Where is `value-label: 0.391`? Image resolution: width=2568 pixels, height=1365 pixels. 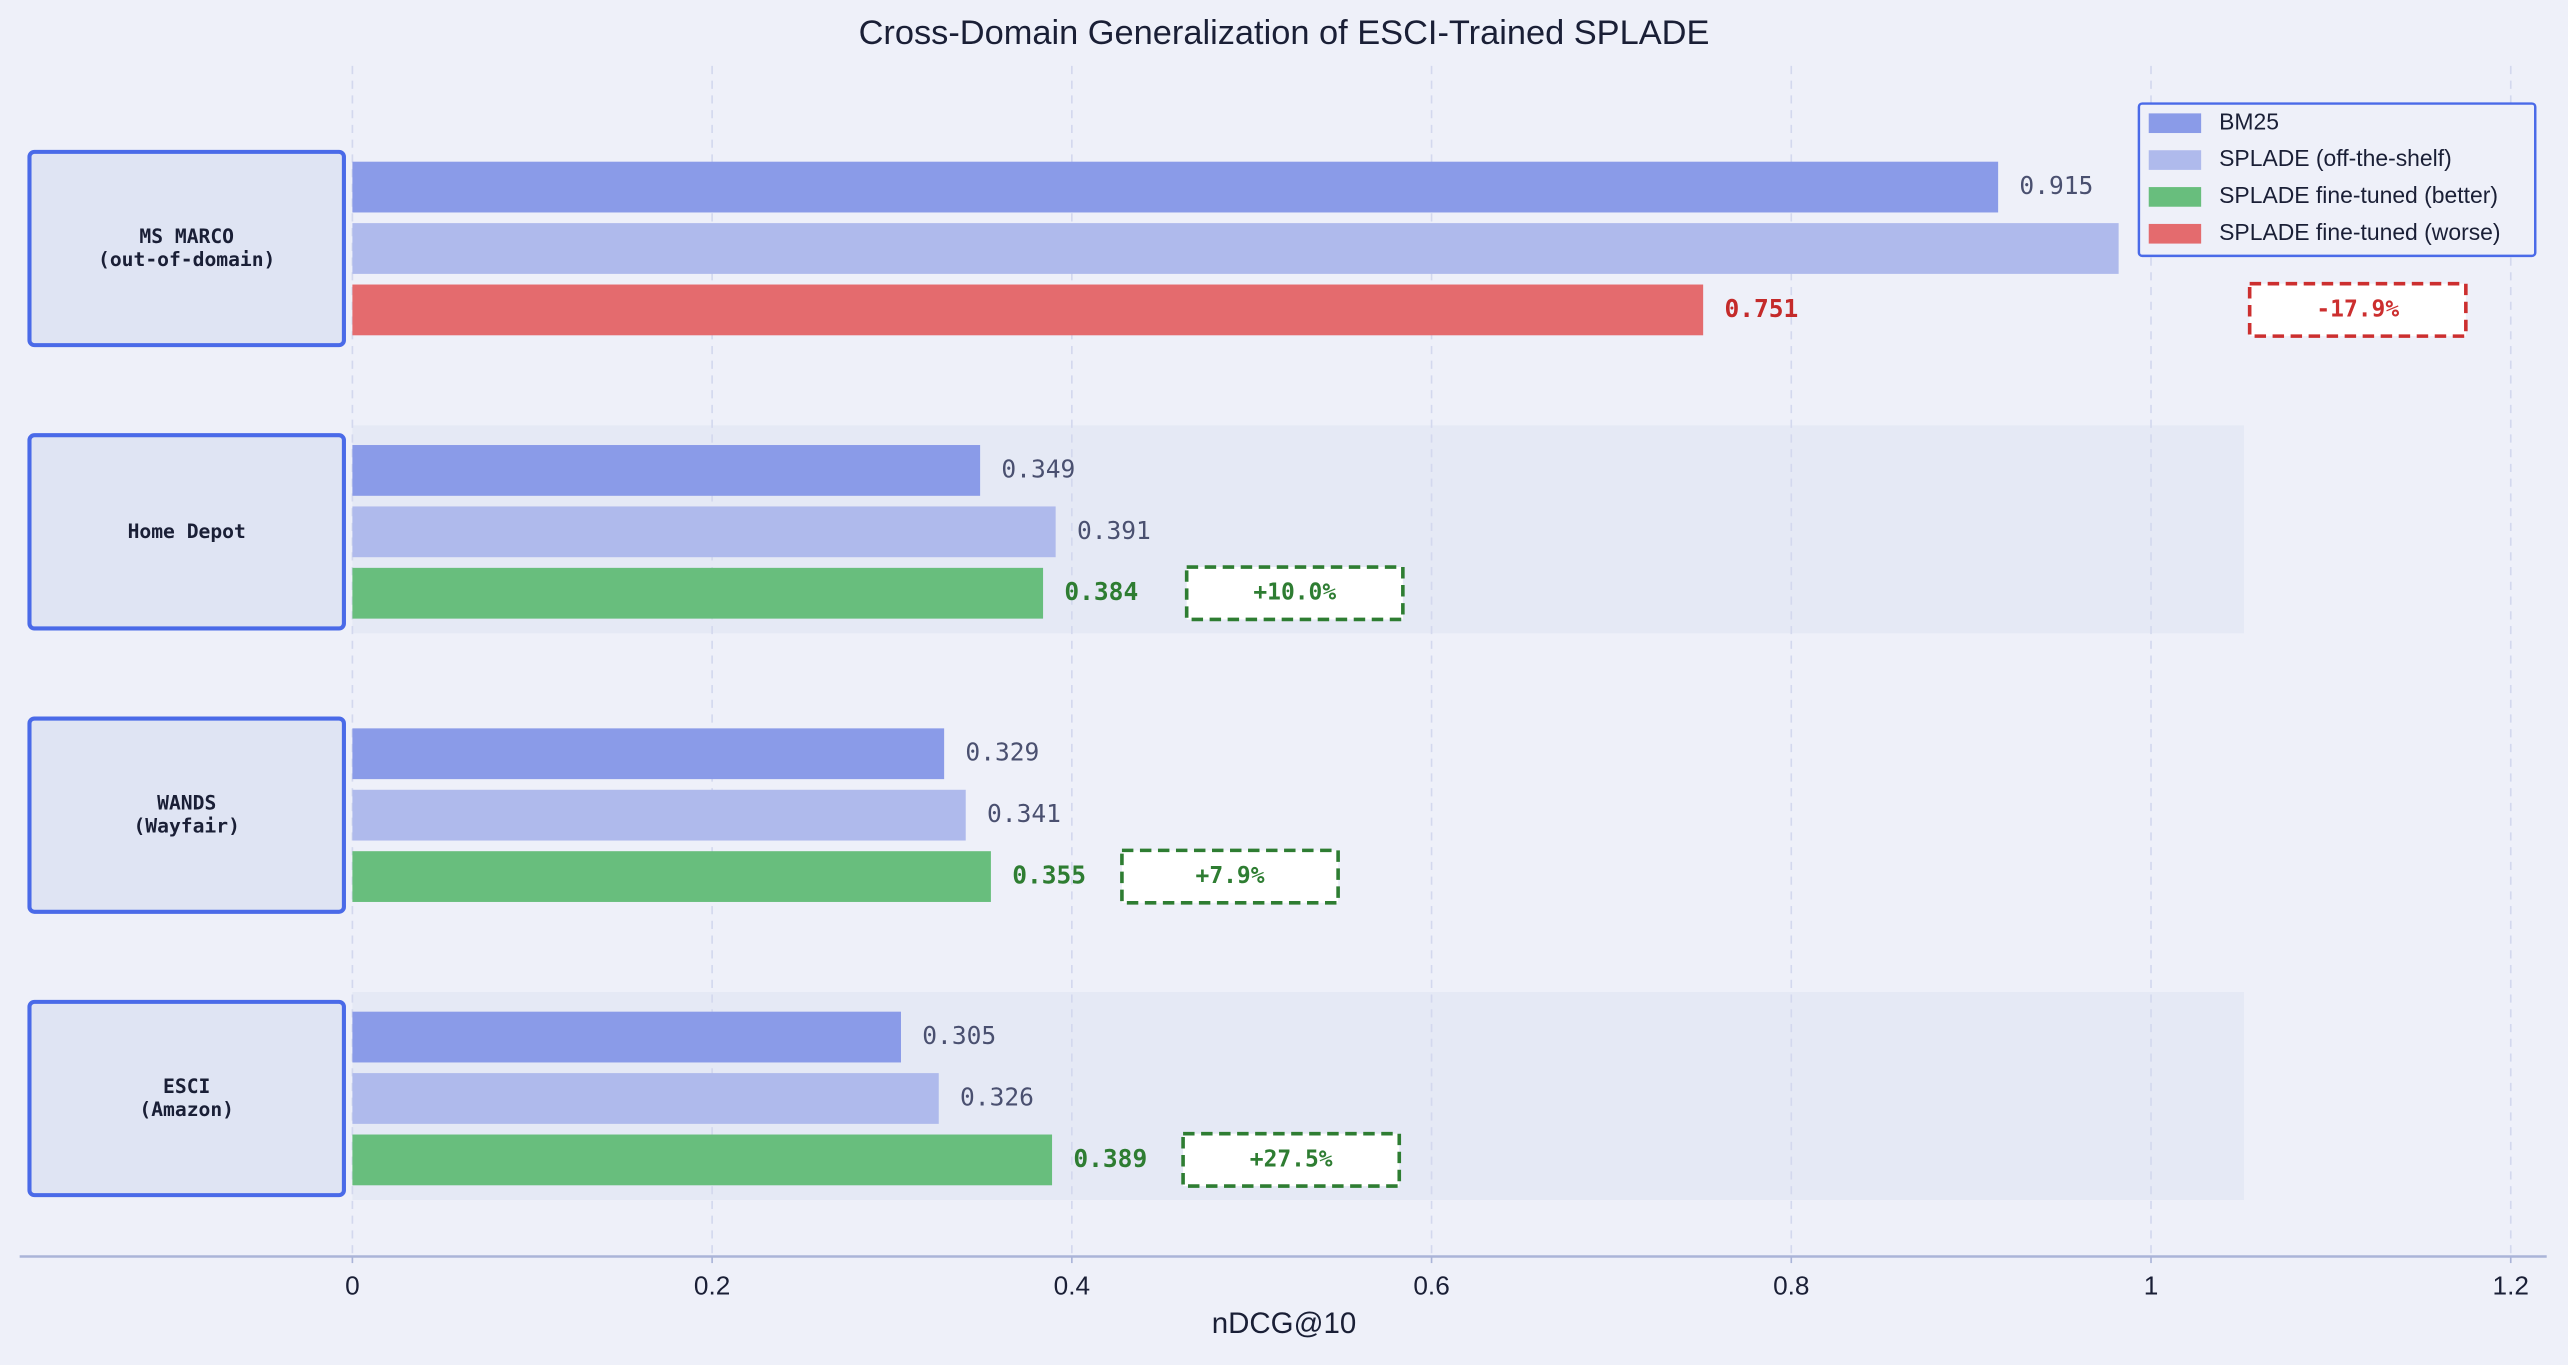
value-label: 0.391 is located at coordinates (1114, 530).